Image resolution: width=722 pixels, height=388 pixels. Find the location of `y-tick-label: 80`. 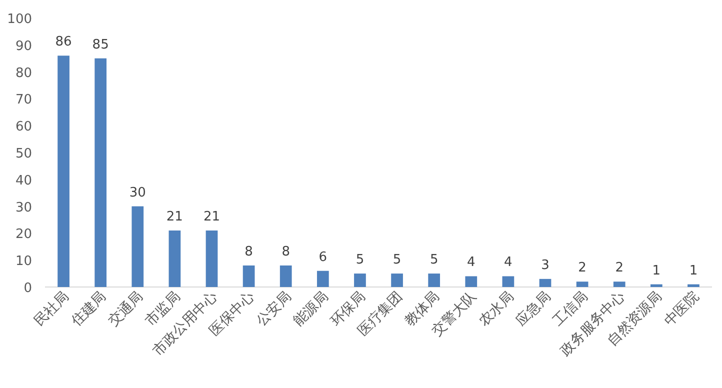

y-tick-label: 80 is located at coordinates (23, 73).